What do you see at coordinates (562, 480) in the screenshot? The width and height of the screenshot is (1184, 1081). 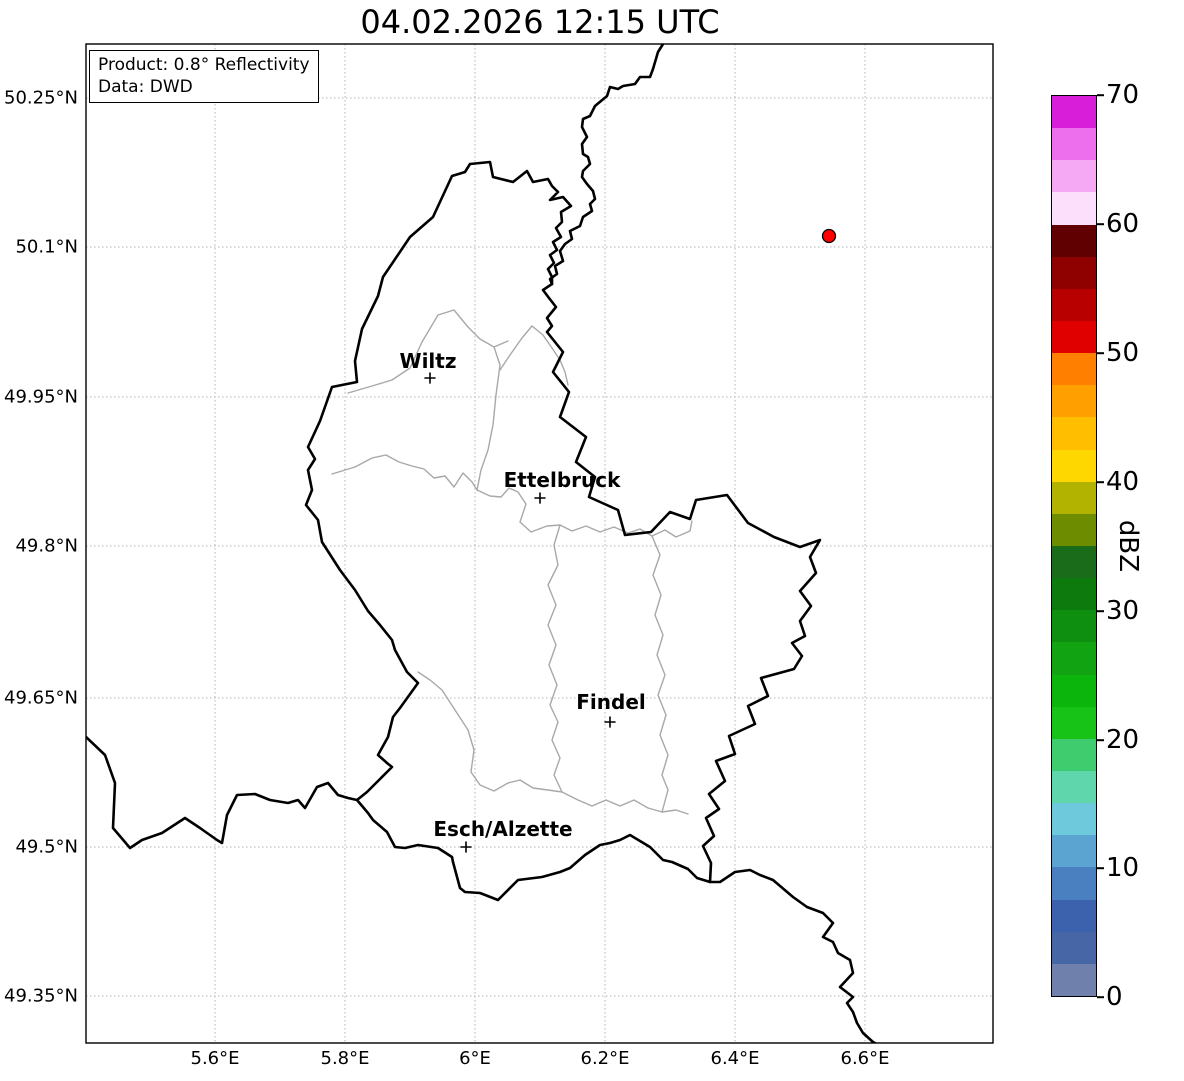 I see `city-label-ettelbruck: Ettelbruck` at bounding box center [562, 480].